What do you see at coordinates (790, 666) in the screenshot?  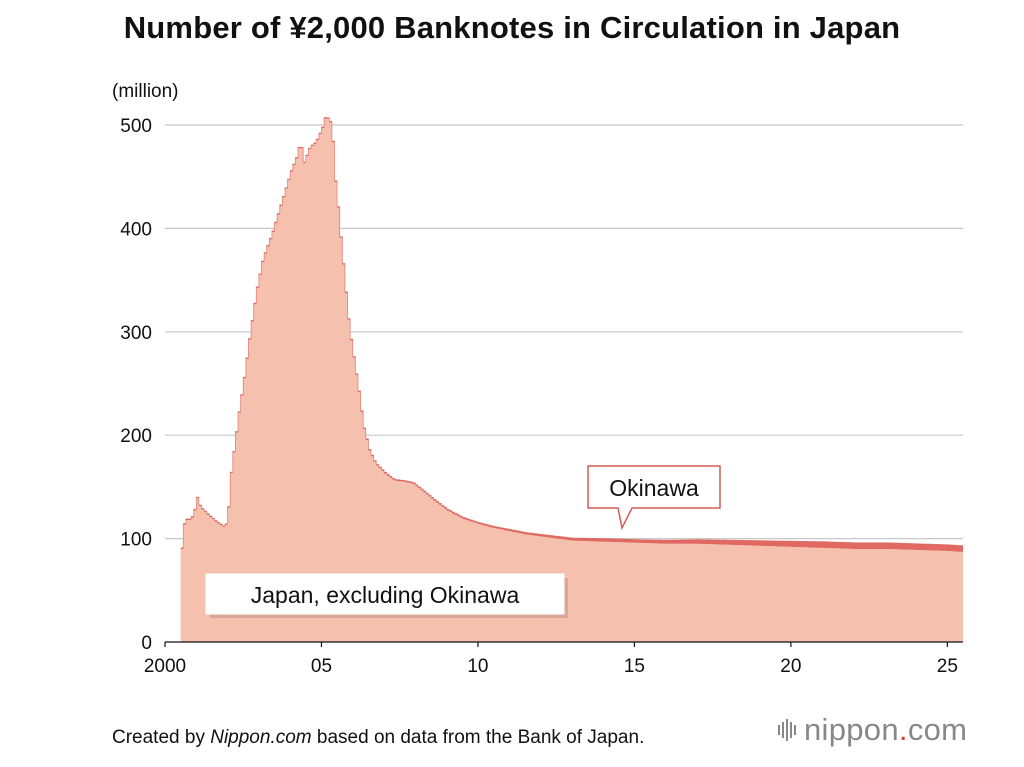 I see `x-tick-label: 20` at bounding box center [790, 666].